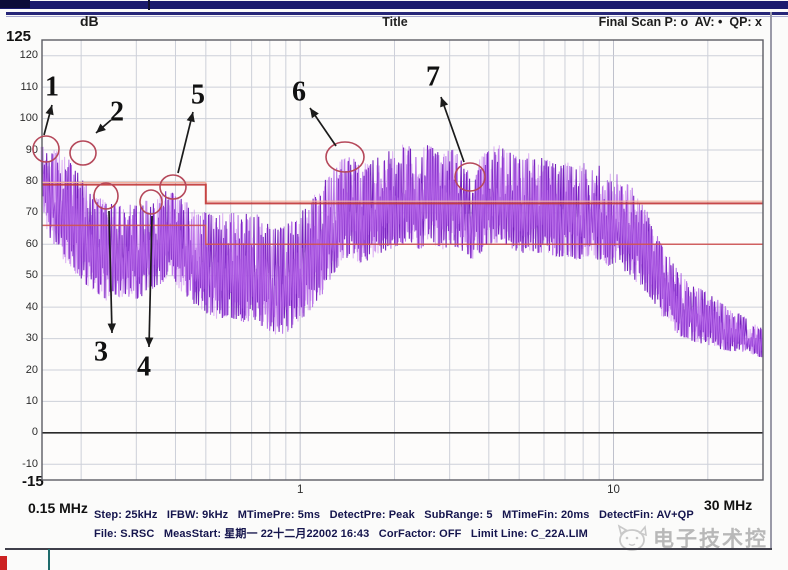  Describe the element at coordinates (15, 4) in the screenshot. I see `titlebar-corner` at that location.